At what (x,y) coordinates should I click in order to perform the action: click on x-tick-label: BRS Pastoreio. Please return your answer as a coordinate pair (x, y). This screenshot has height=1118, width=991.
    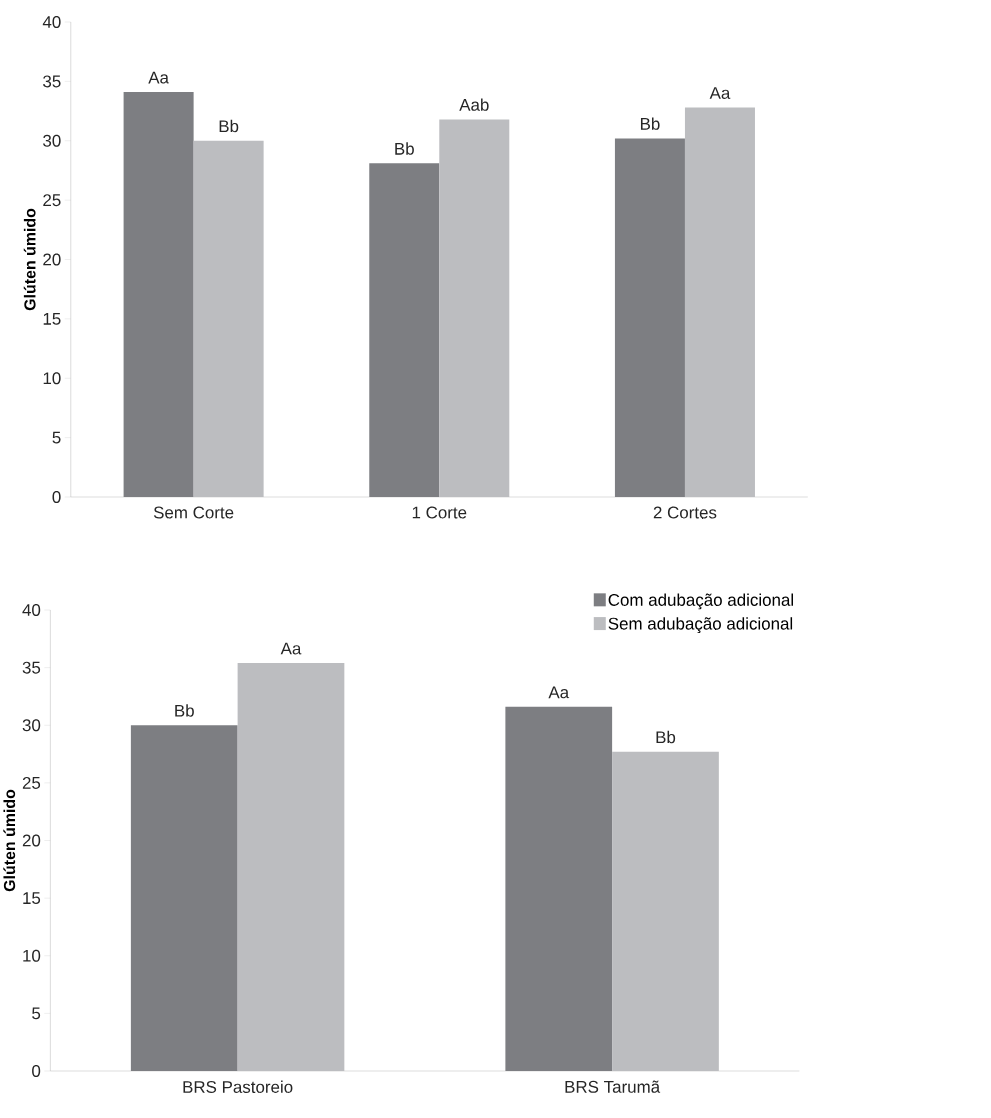
    Looking at the image, I should click on (238, 1086).